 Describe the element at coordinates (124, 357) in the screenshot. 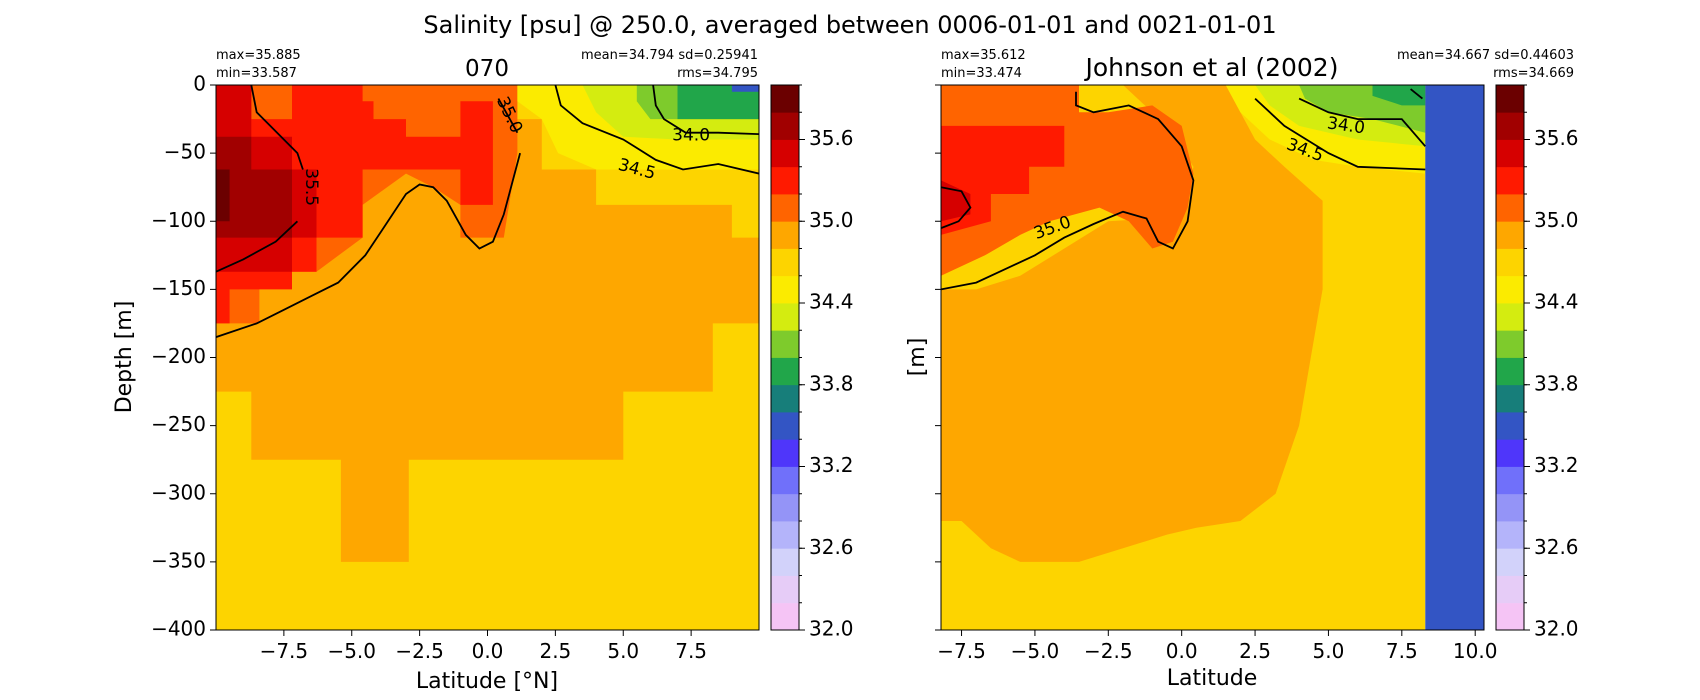

I see `panel-left-ylabel: Depth [m]` at that location.